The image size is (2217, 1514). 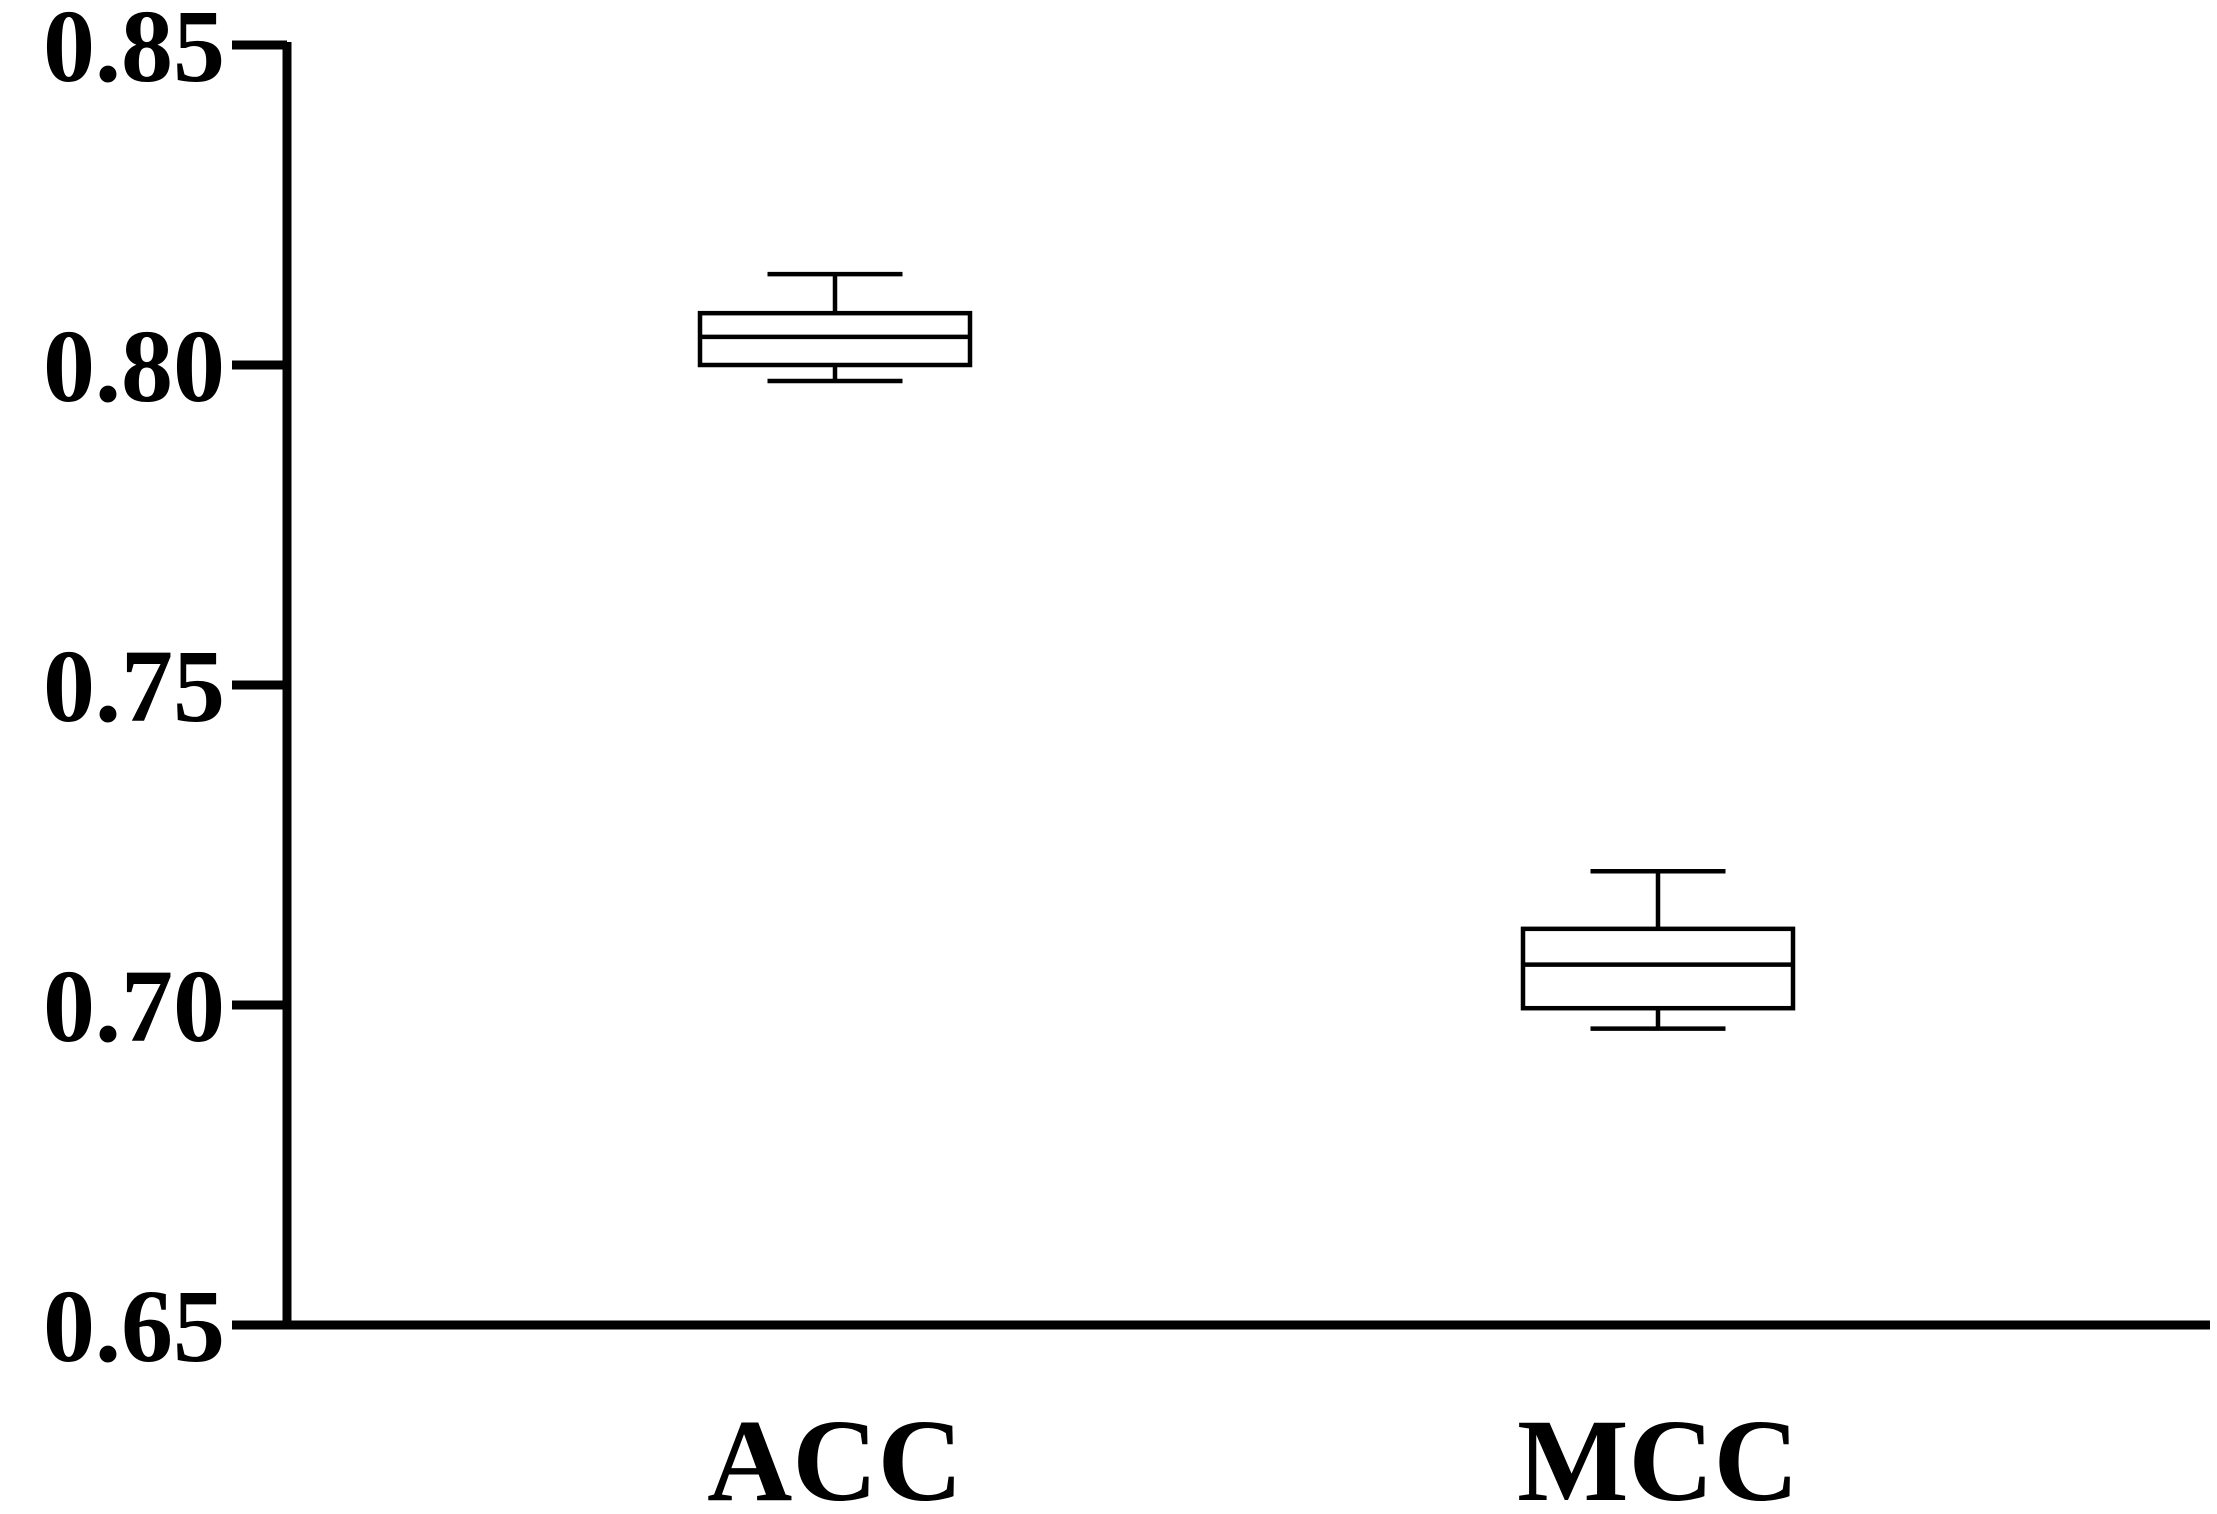 I want to click on y-tick-label: 0.75, so click(x=134, y=686).